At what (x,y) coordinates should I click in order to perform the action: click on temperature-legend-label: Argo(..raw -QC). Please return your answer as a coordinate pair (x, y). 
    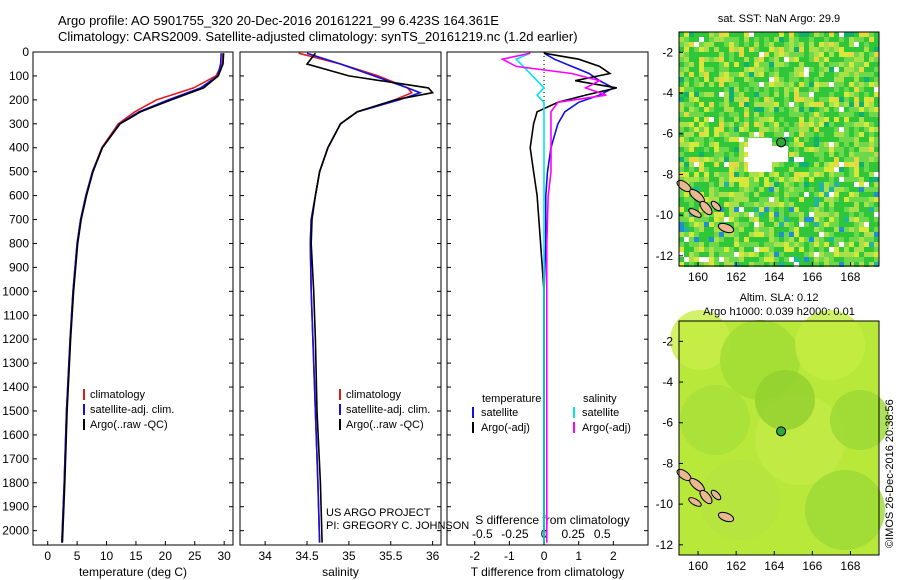
    Looking at the image, I should click on (129, 425).